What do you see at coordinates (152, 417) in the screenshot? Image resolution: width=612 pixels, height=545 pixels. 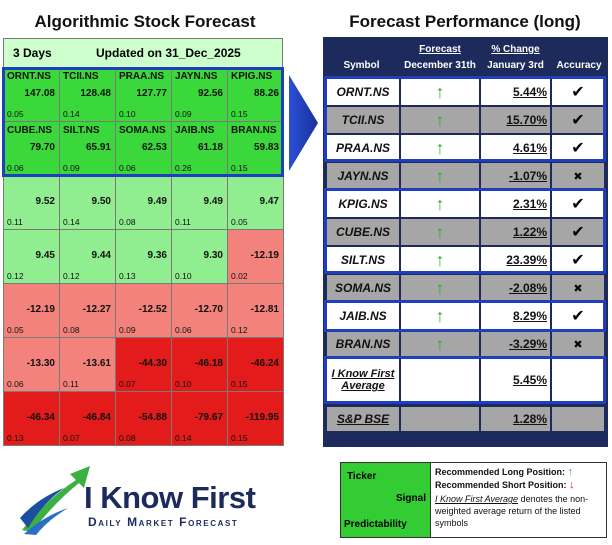 I see `signal: -54.88` at bounding box center [152, 417].